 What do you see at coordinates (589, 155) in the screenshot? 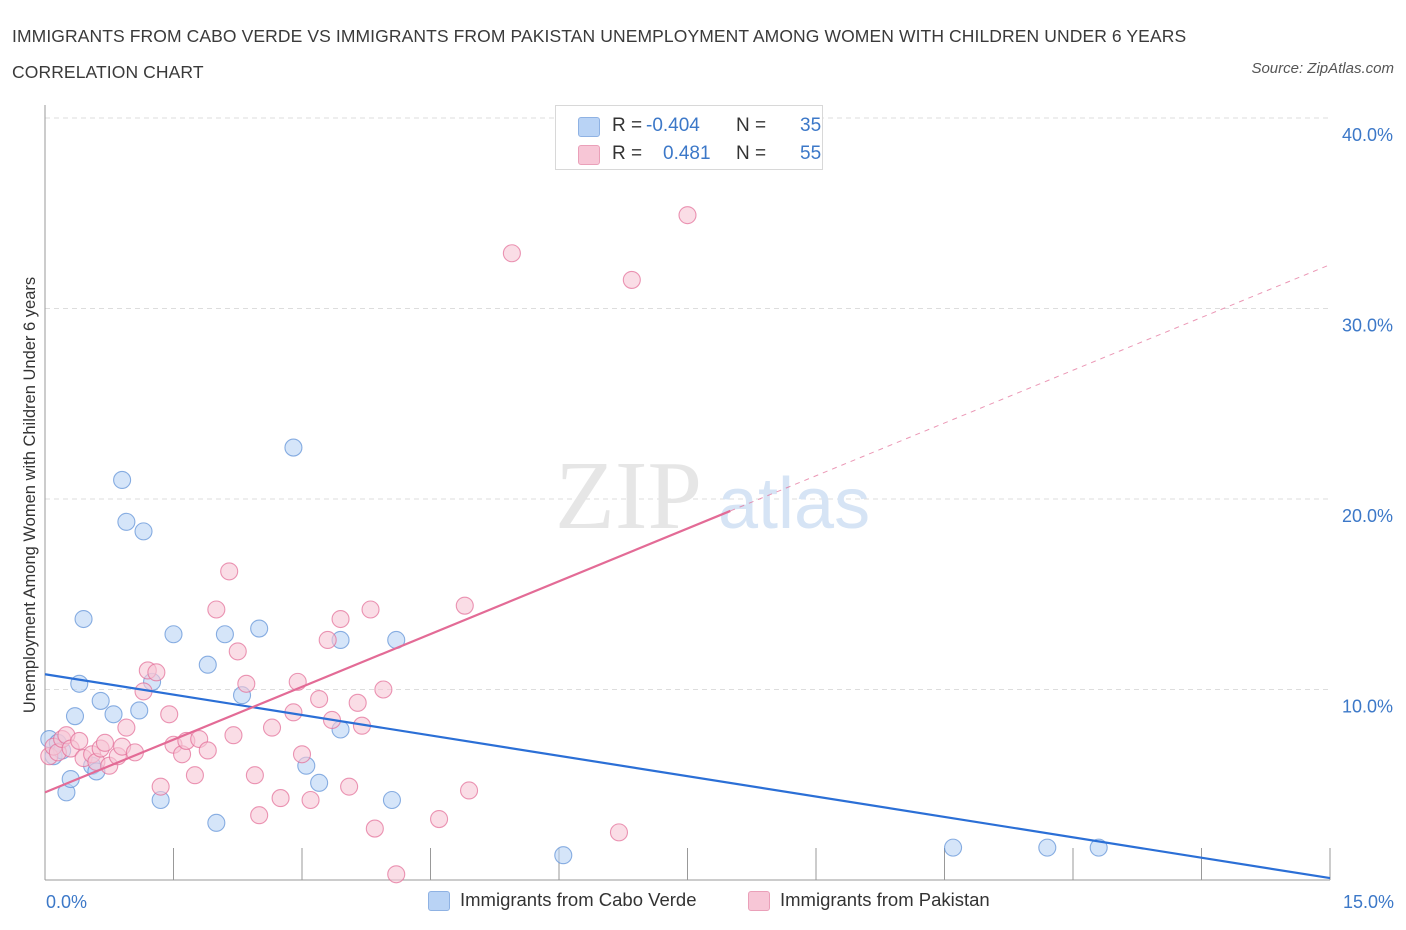
I see `swatch-pakistan` at bounding box center [589, 155].